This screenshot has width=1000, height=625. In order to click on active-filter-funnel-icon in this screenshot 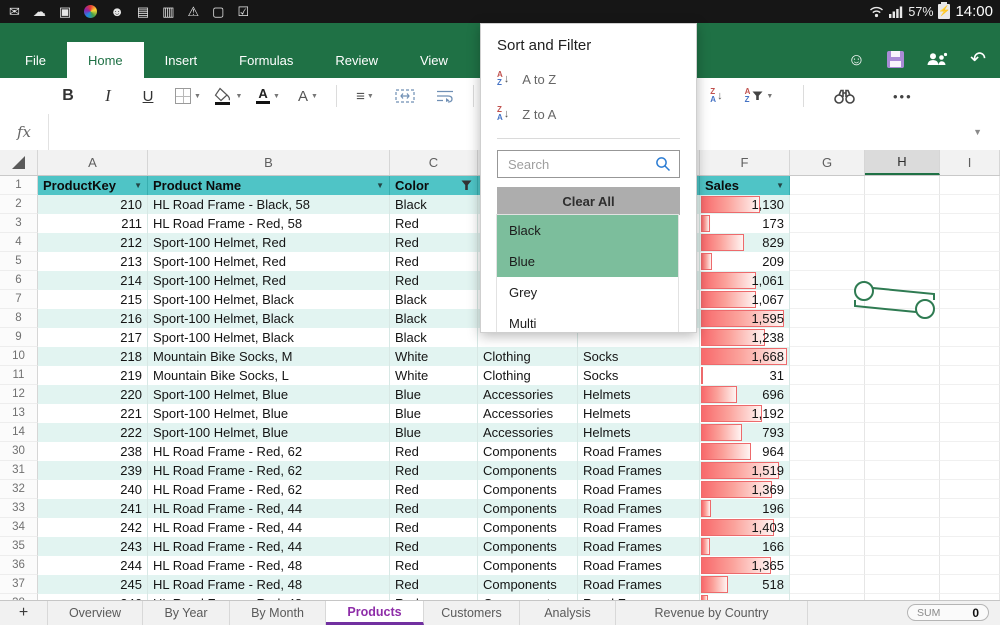, I will do `click(465, 185)`.